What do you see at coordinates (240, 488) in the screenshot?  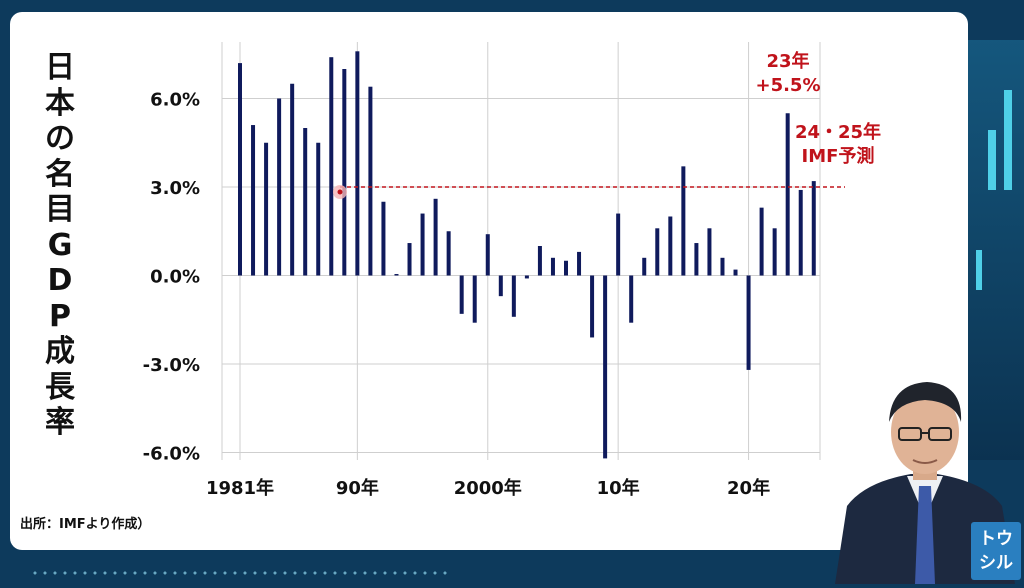 I see `x-tick-label: 1981年` at bounding box center [240, 488].